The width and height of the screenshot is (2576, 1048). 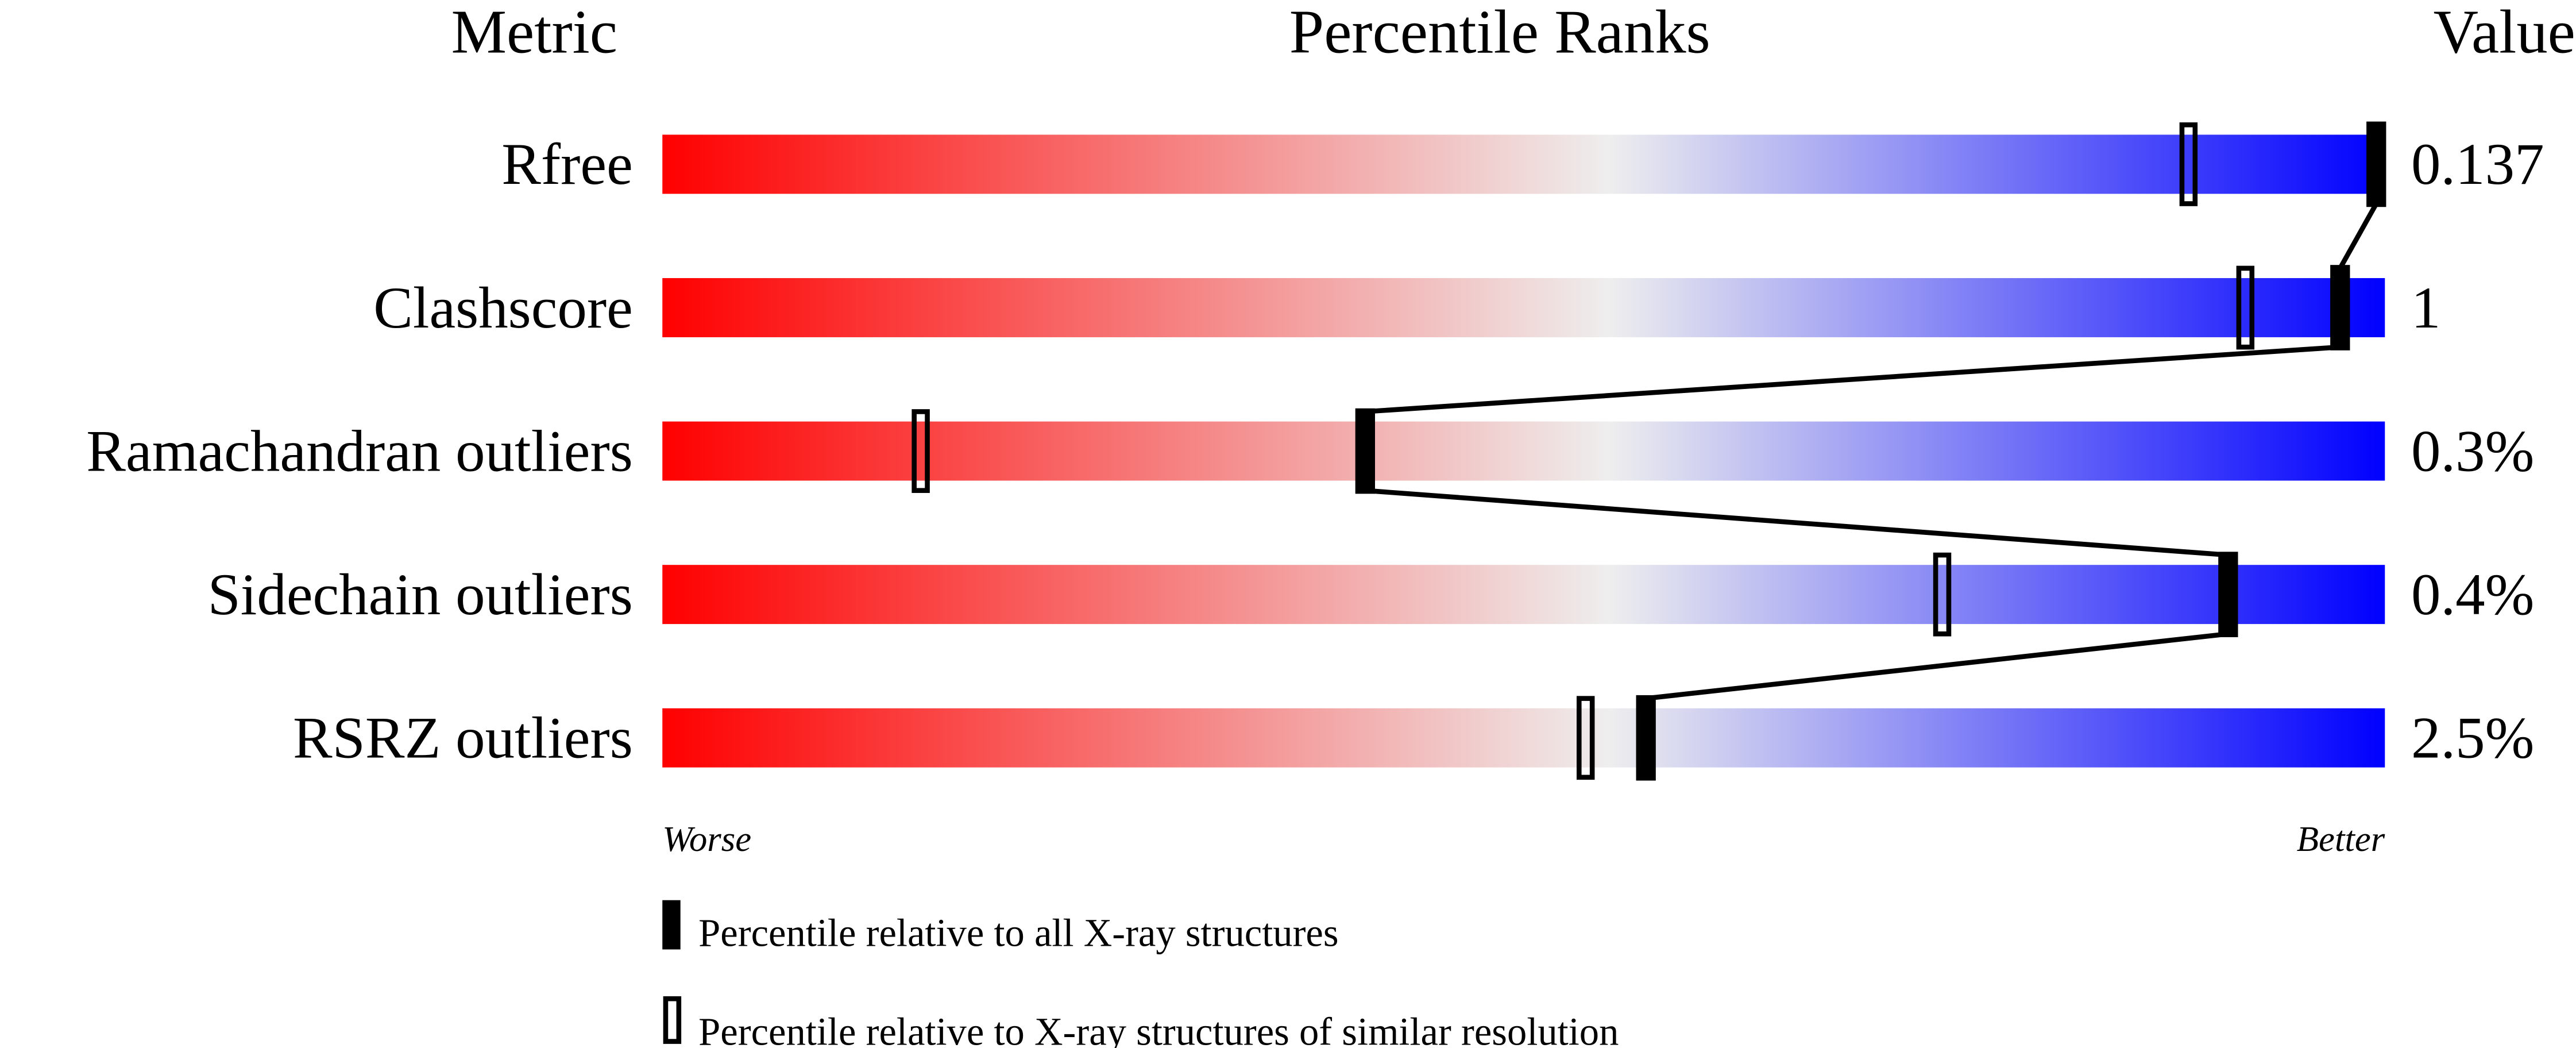 I want to click on metric-value: 0.137, so click(x=2477, y=164).